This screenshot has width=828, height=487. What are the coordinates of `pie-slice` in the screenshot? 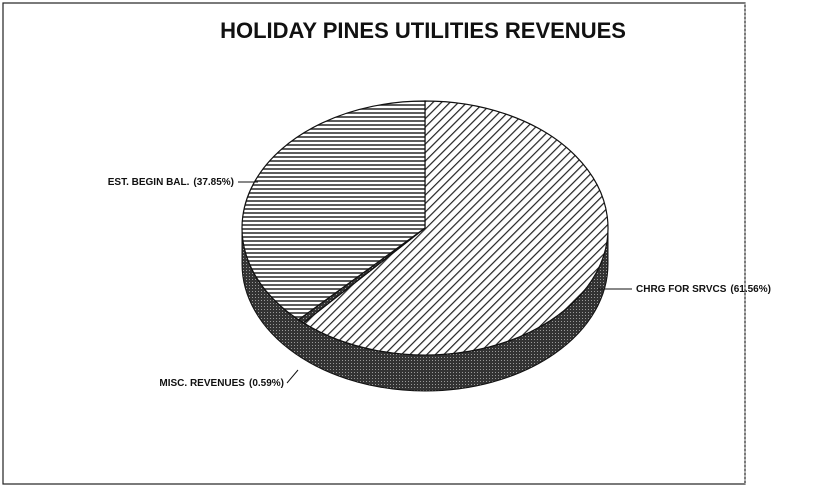 It's located at (333, 210).